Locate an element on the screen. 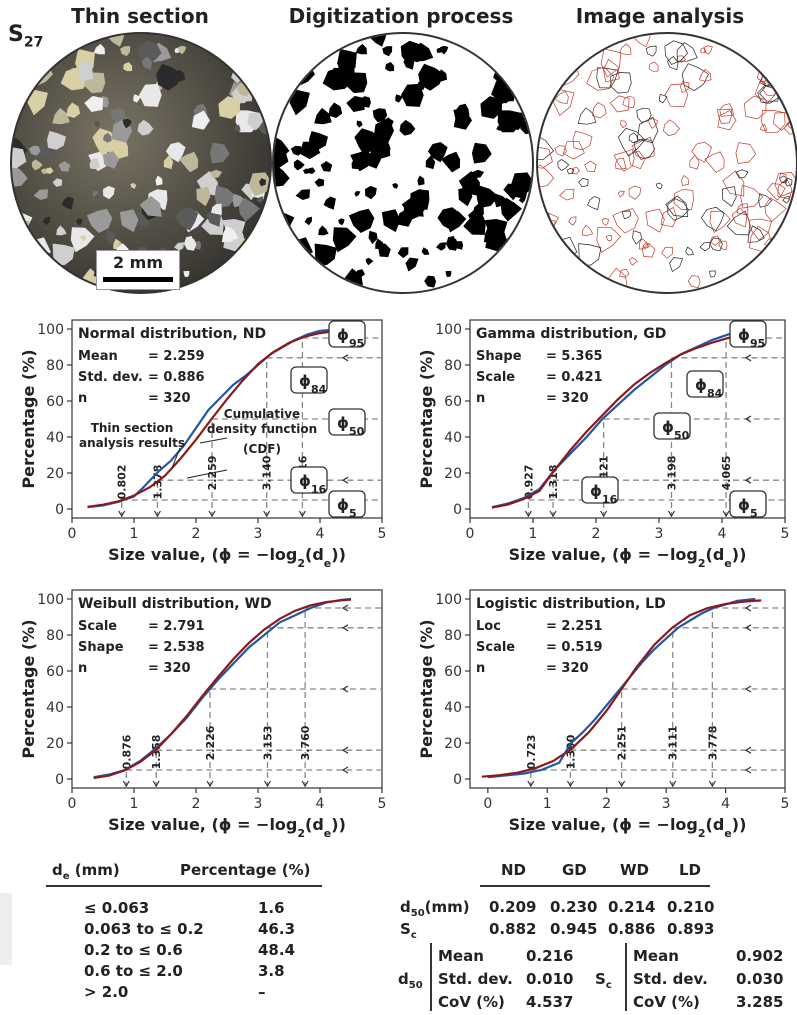 This screenshot has width=797, height=1015. sc-stats-divider is located at coordinates (626, 977).